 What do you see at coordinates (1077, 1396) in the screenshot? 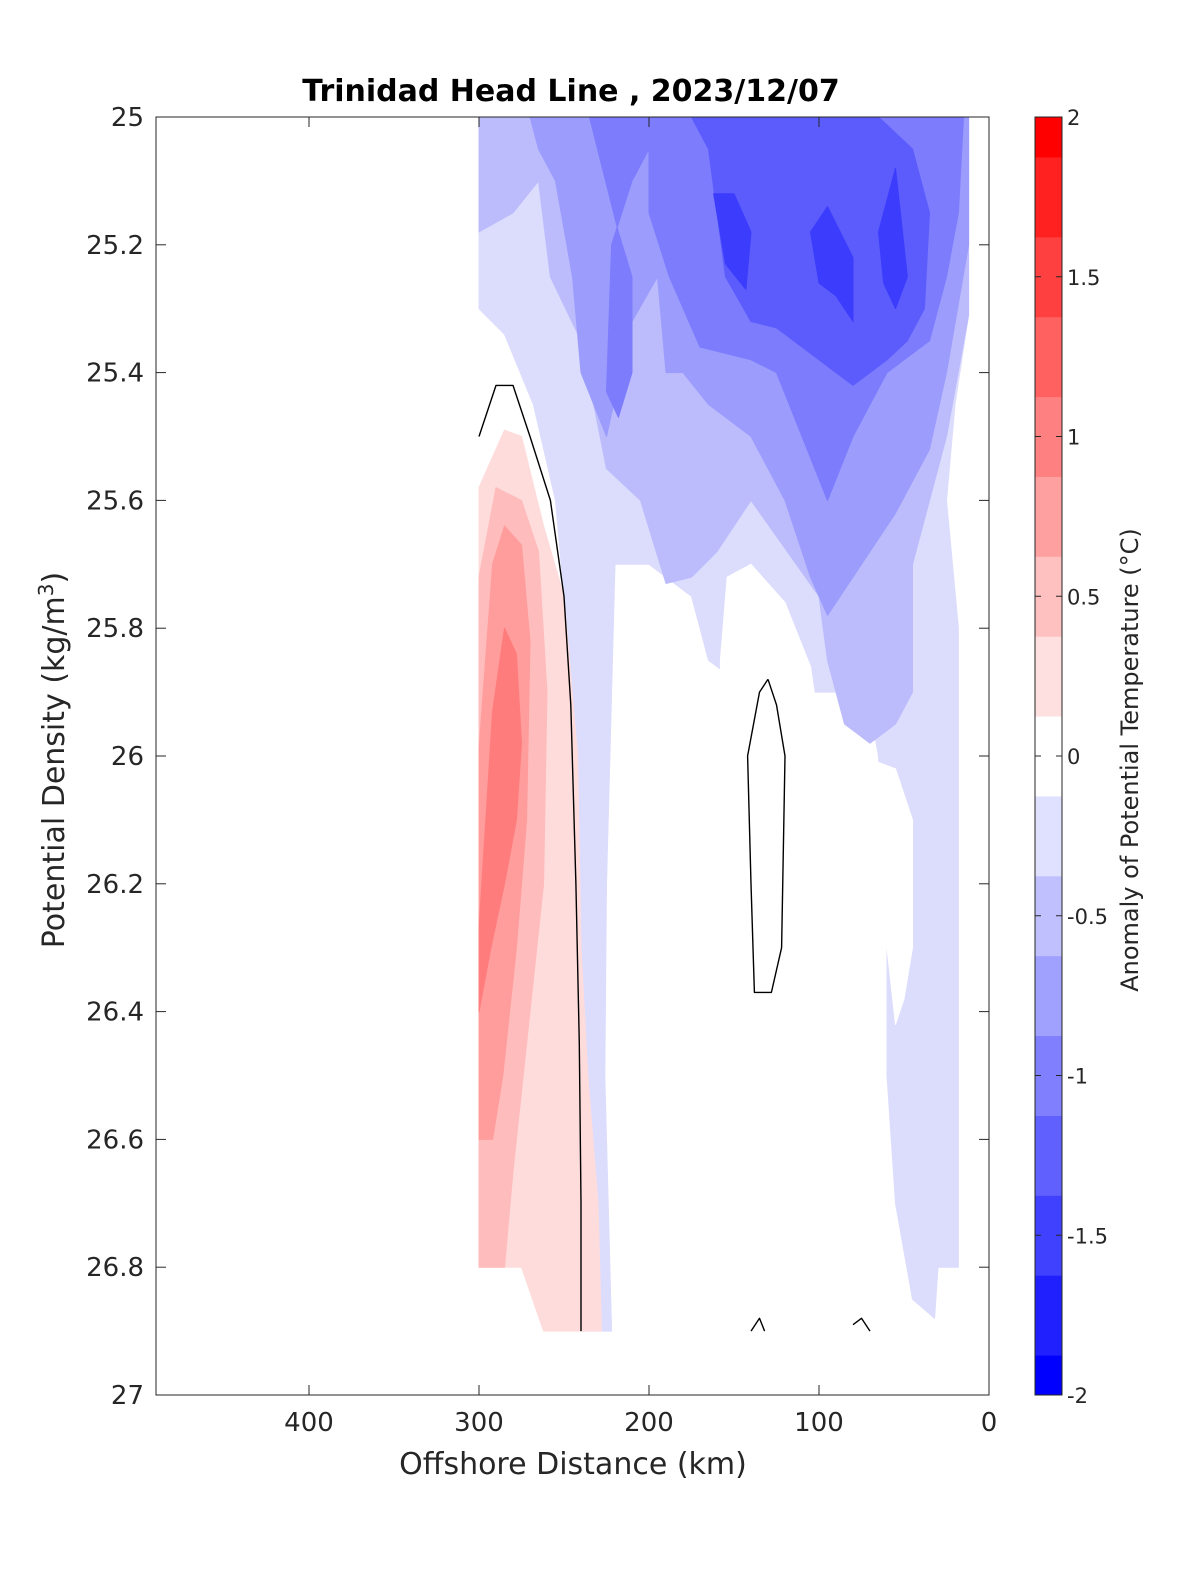
I see `colorbar-tick-label--2: -2` at bounding box center [1077, 1396].